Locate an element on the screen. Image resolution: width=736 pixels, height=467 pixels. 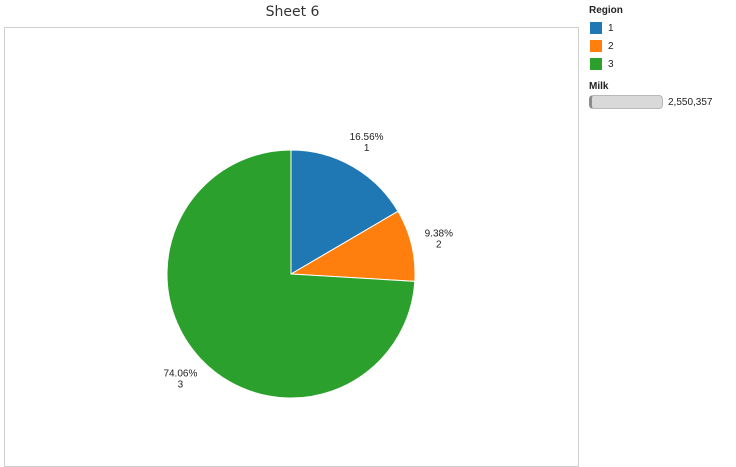
legend-title: Region is located at coordinates (606, 10).